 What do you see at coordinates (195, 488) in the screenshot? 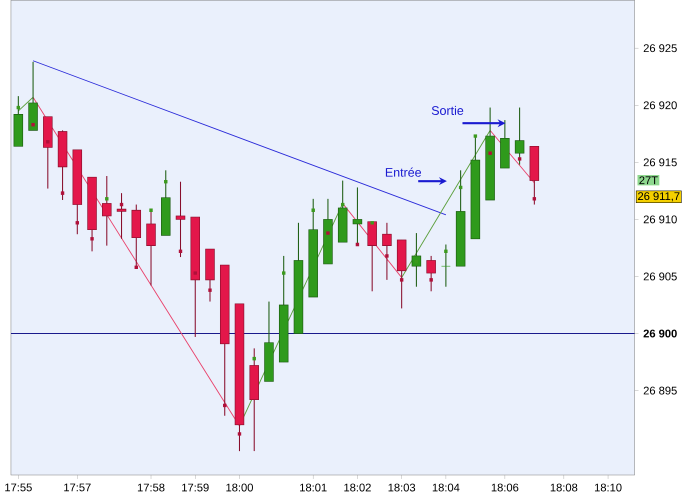
I see `x-tick-label: 17:59` at bounding box center [195, 488].